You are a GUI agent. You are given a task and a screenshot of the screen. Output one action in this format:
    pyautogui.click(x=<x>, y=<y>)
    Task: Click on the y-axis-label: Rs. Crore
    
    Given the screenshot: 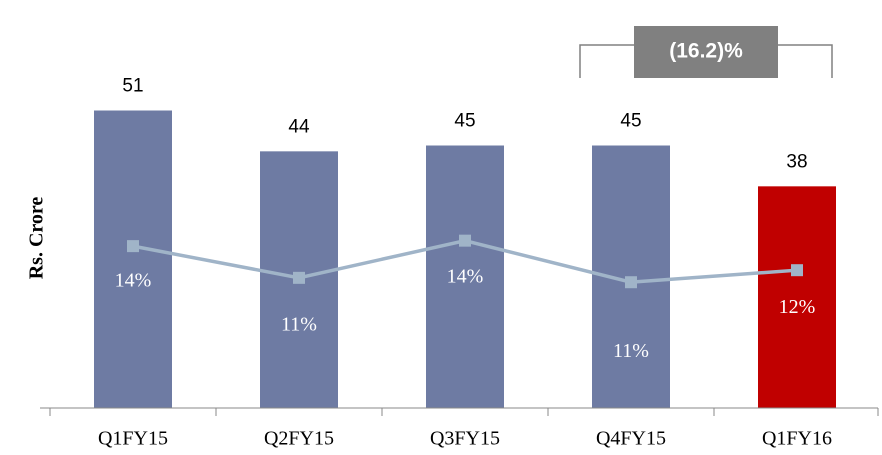 What is the action you would take?
    pyautogui.click(x=37, y=238)
    